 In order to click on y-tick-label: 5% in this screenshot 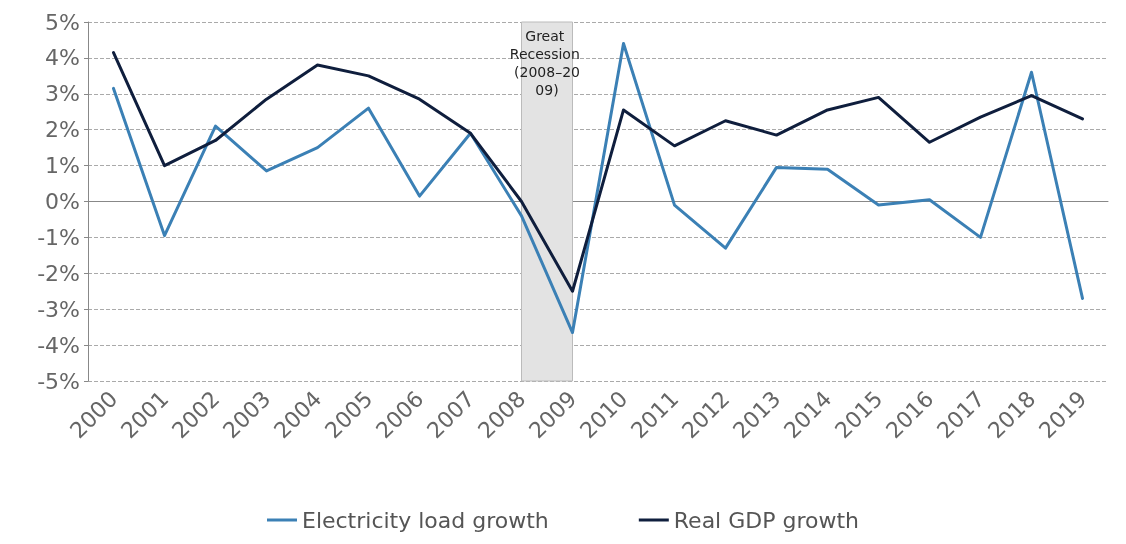, I will do `click(62, 22)`.